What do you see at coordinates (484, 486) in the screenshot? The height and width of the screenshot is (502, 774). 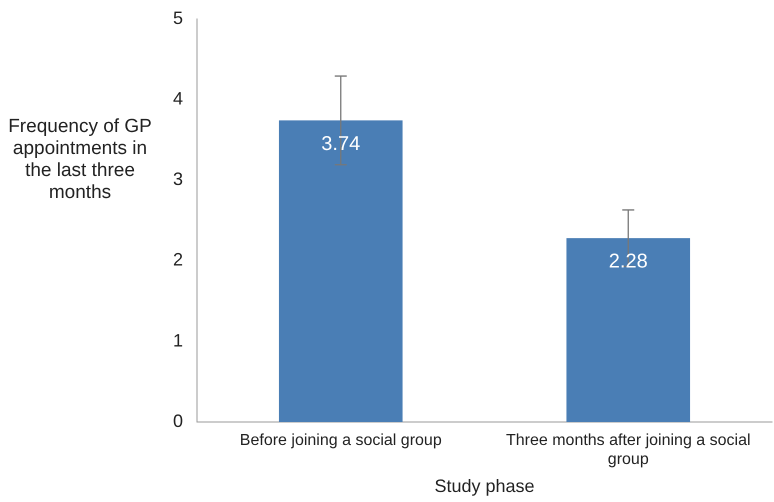 I see `x-axis-title: Study phase` at bounding box center [484, 486].